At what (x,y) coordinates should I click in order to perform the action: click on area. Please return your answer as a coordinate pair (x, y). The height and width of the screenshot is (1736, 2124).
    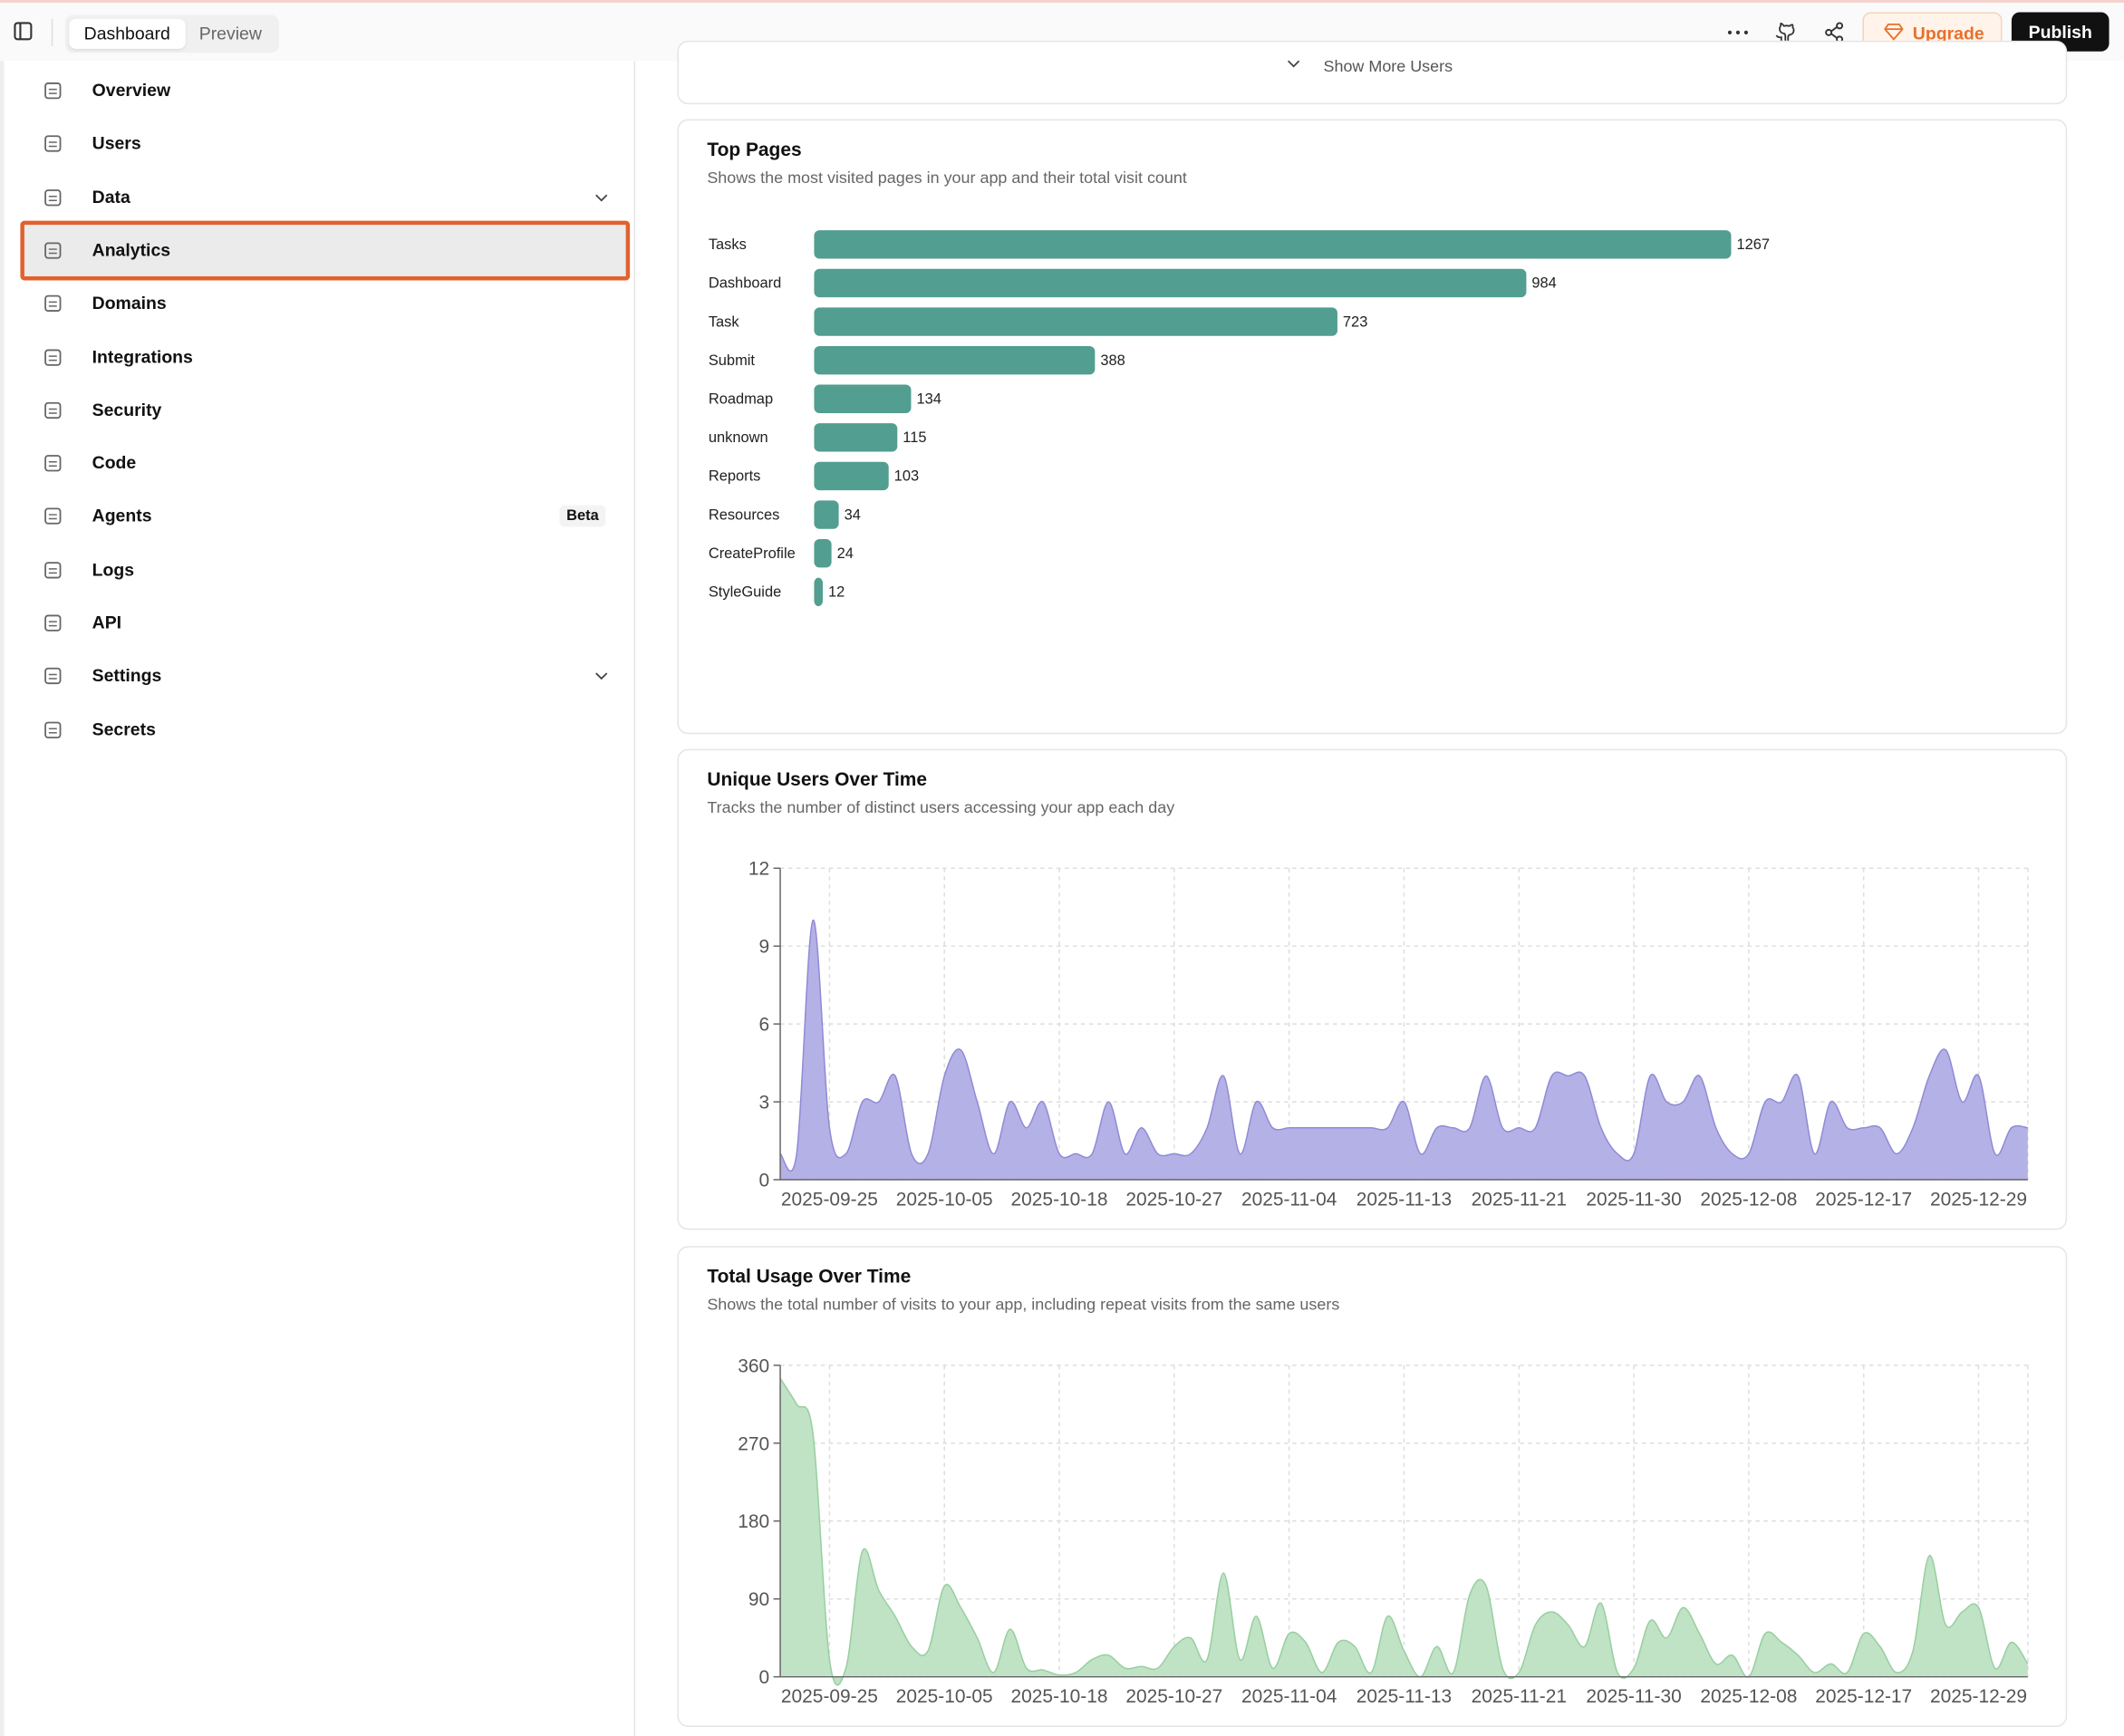
    Looking at the image, I should click on (1404, 1531).